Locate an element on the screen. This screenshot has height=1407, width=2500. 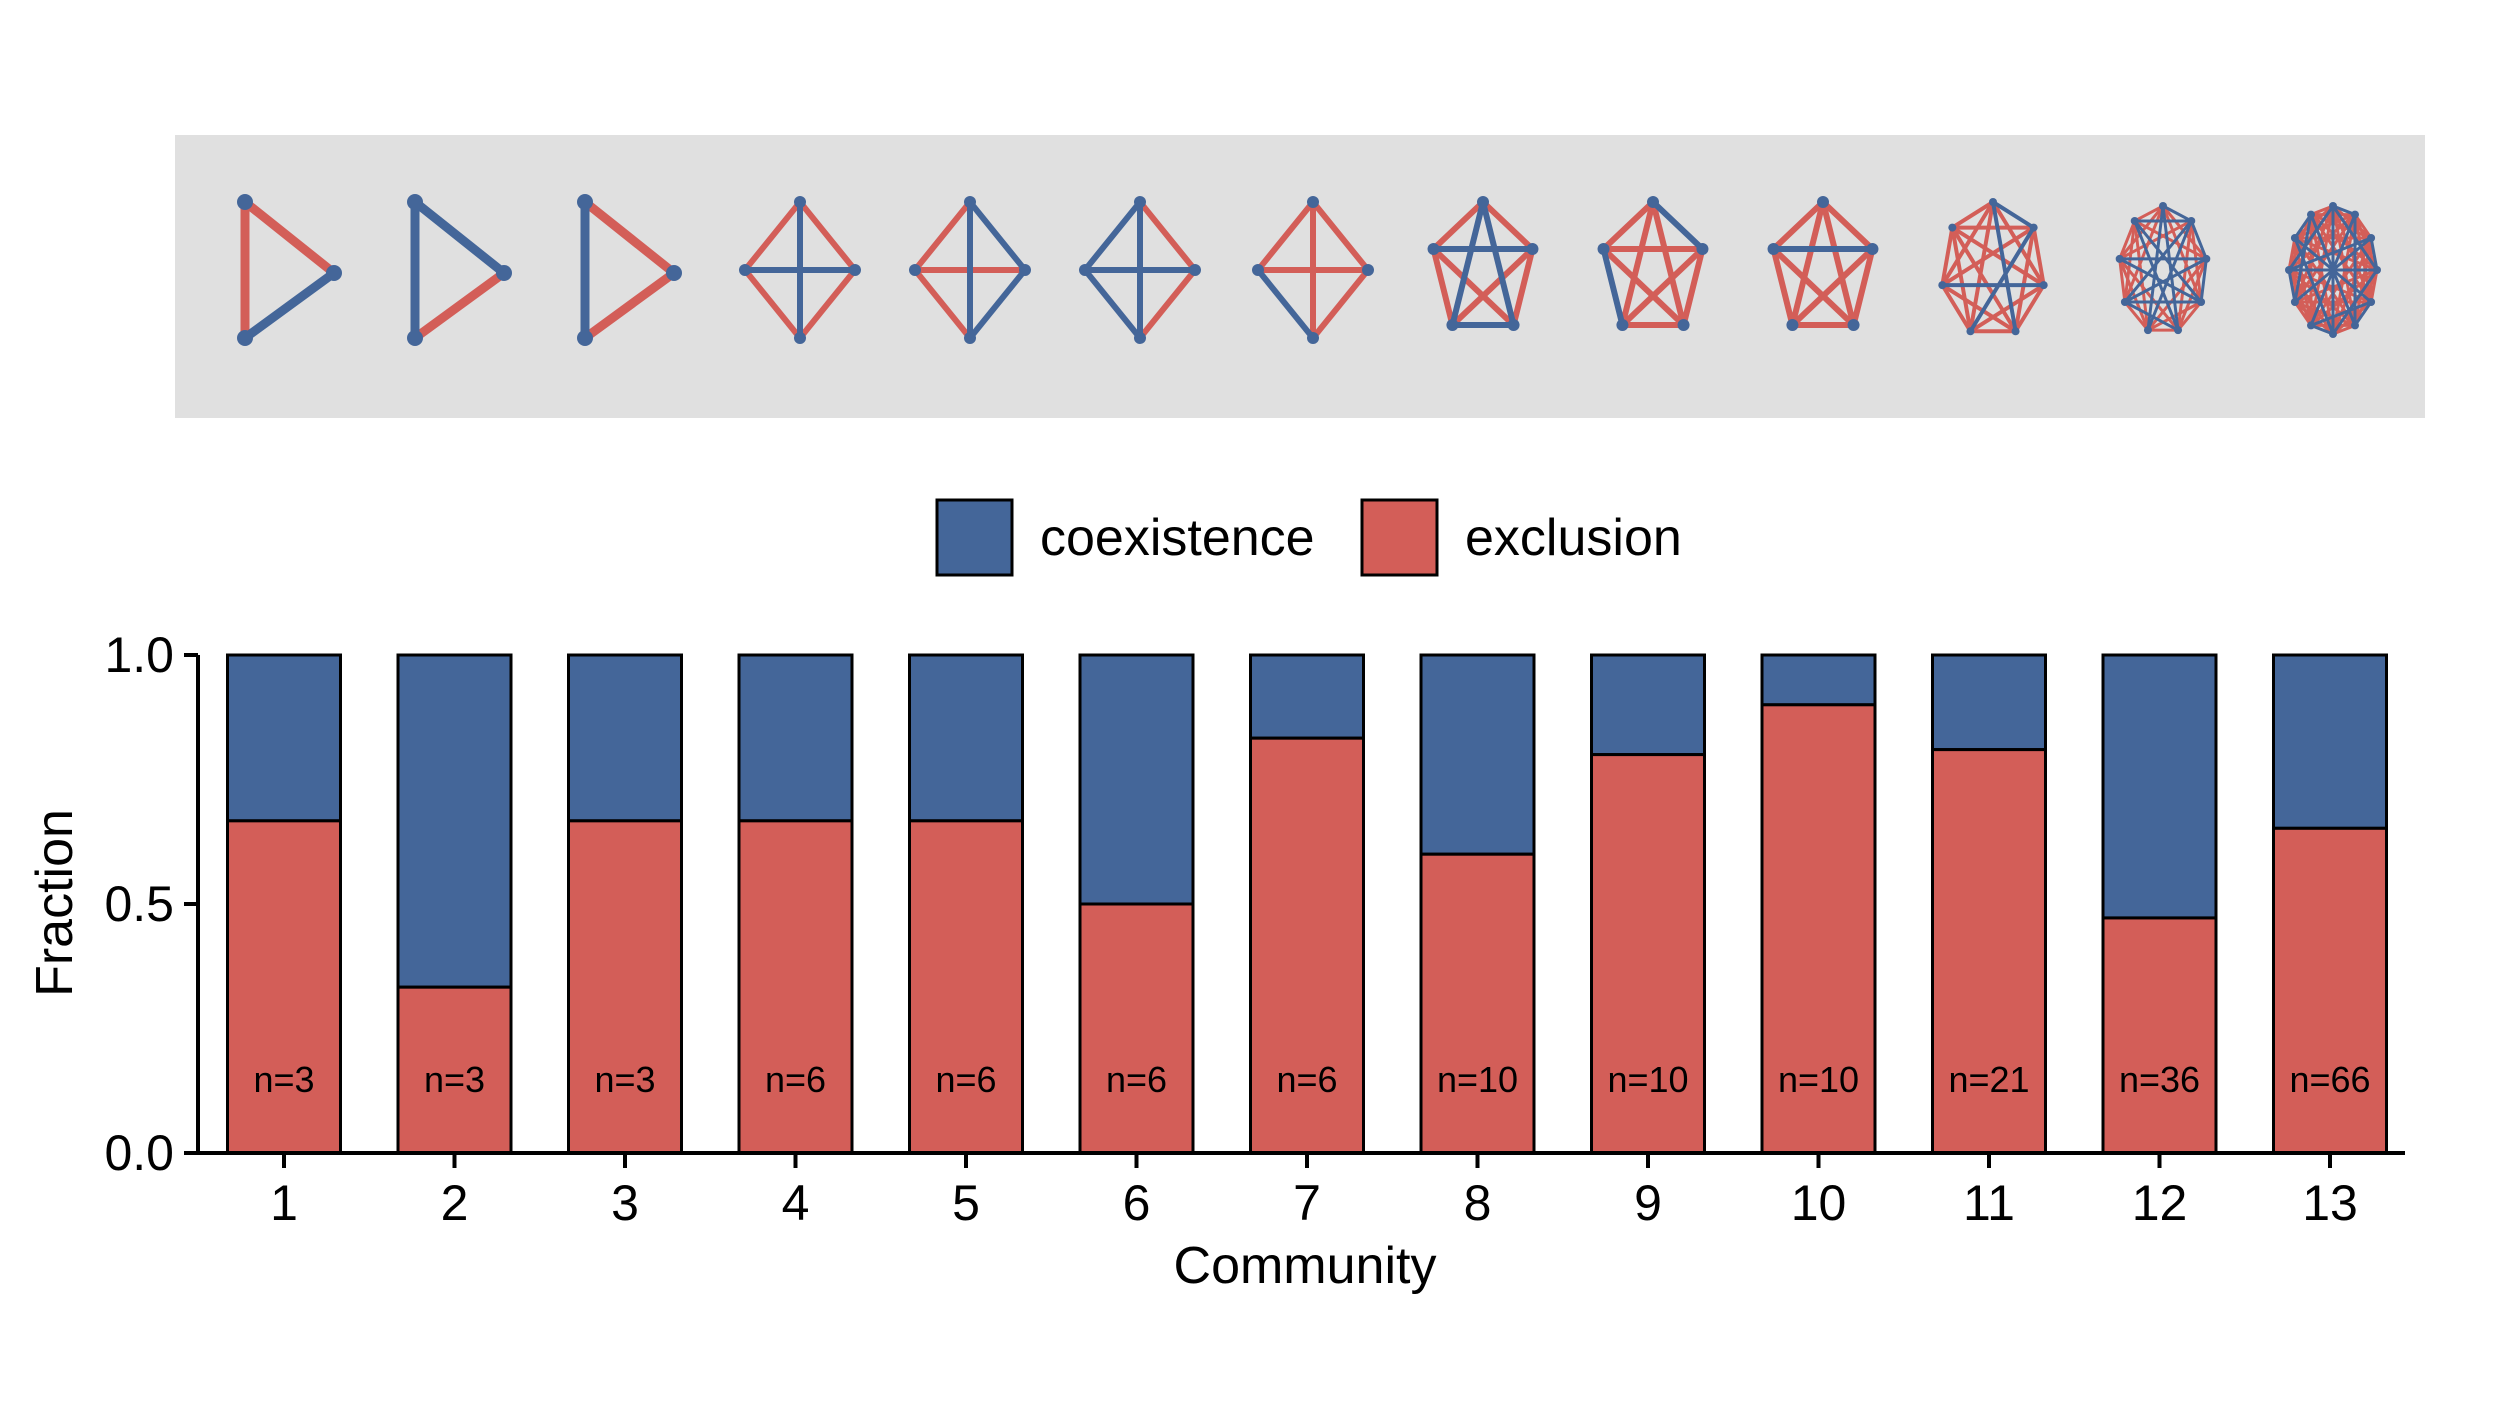
x-tick-label-9: 9 is located at coordinates (1648, 1203).